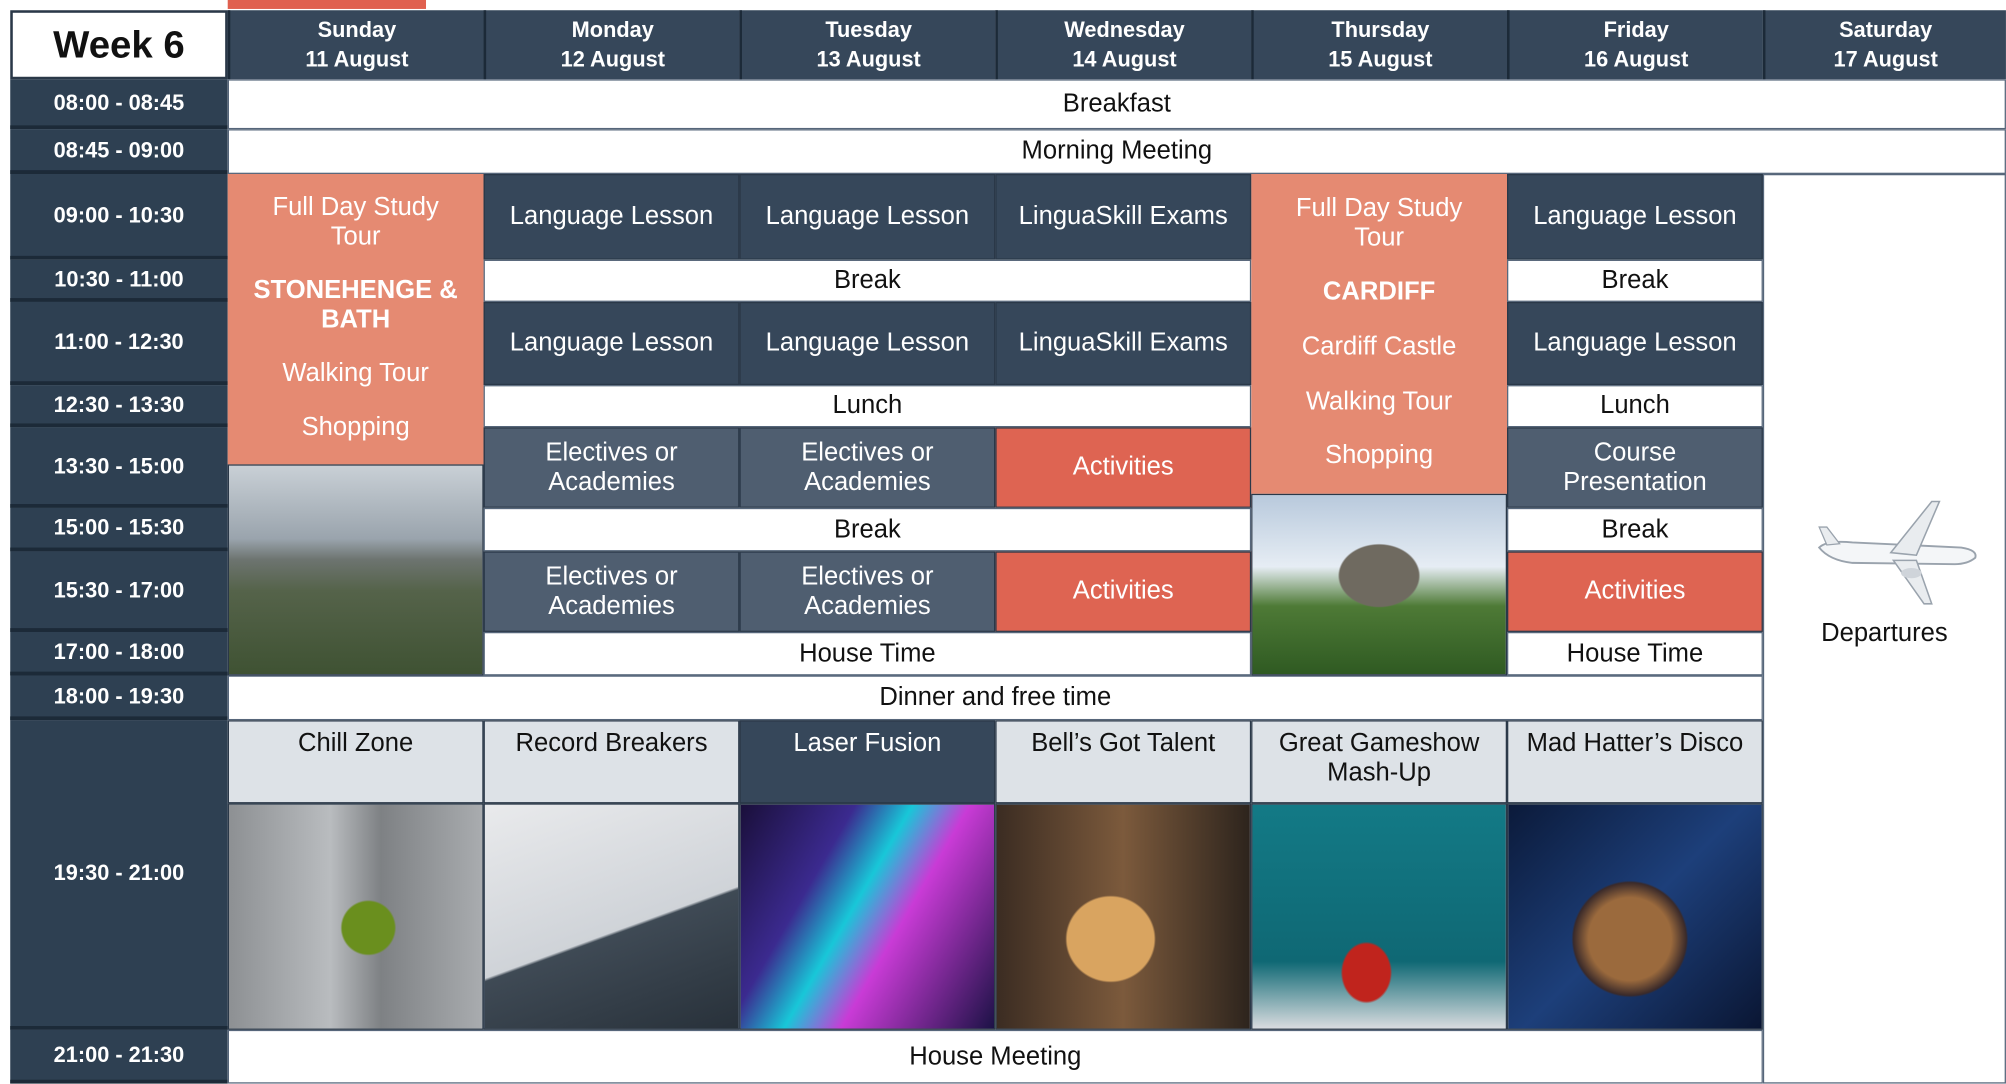 This screenshot has height=1084, width=2006. I want to click on day-name: Thursday, so click(1380, 30).